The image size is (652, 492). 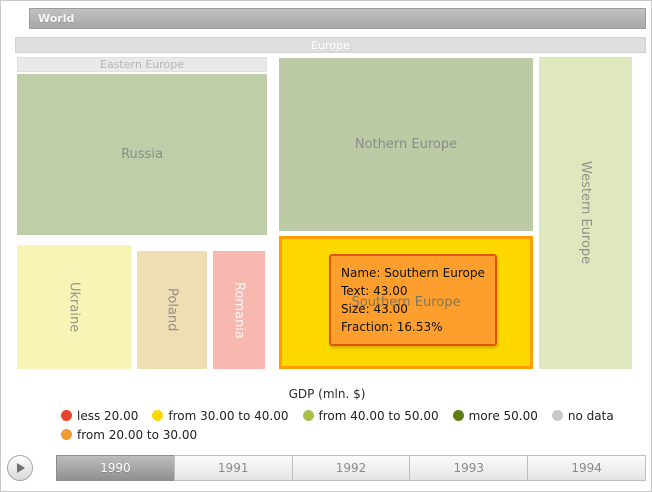 I want to click on treemap-node-ukraine: Ukraine, so click(x=74, y=307).